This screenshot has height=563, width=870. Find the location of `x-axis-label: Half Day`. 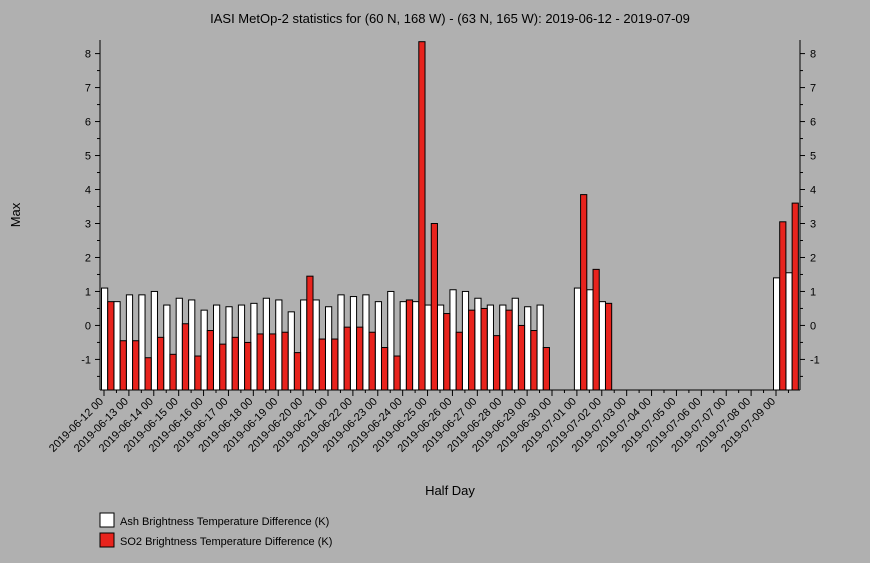

x-axis-label: Half Day is located at coordinates (450, 490).